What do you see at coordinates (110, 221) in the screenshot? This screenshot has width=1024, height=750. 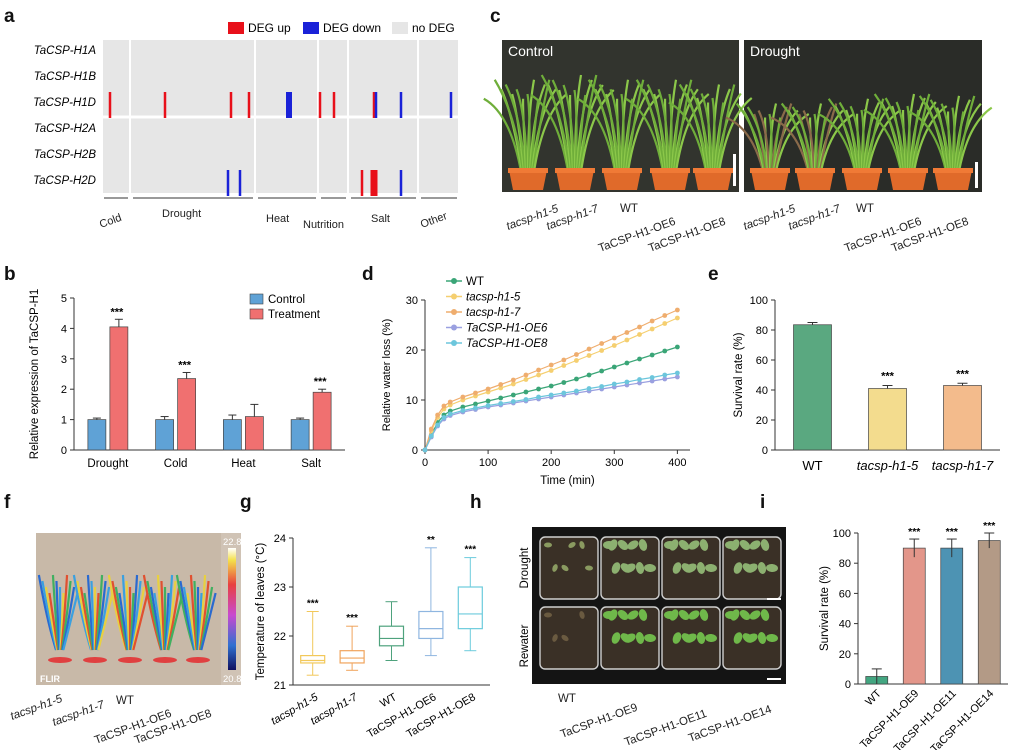 I see `condition-label: Cold` at bounding box center [110, 221].